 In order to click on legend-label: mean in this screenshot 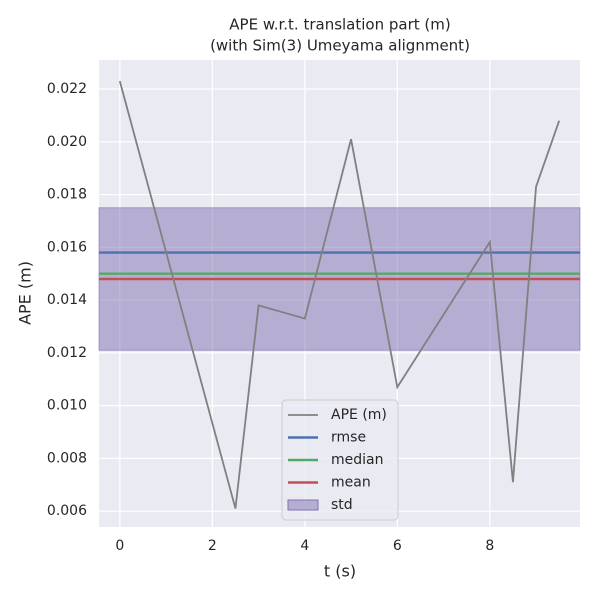, I will do `click(351, 483)`.